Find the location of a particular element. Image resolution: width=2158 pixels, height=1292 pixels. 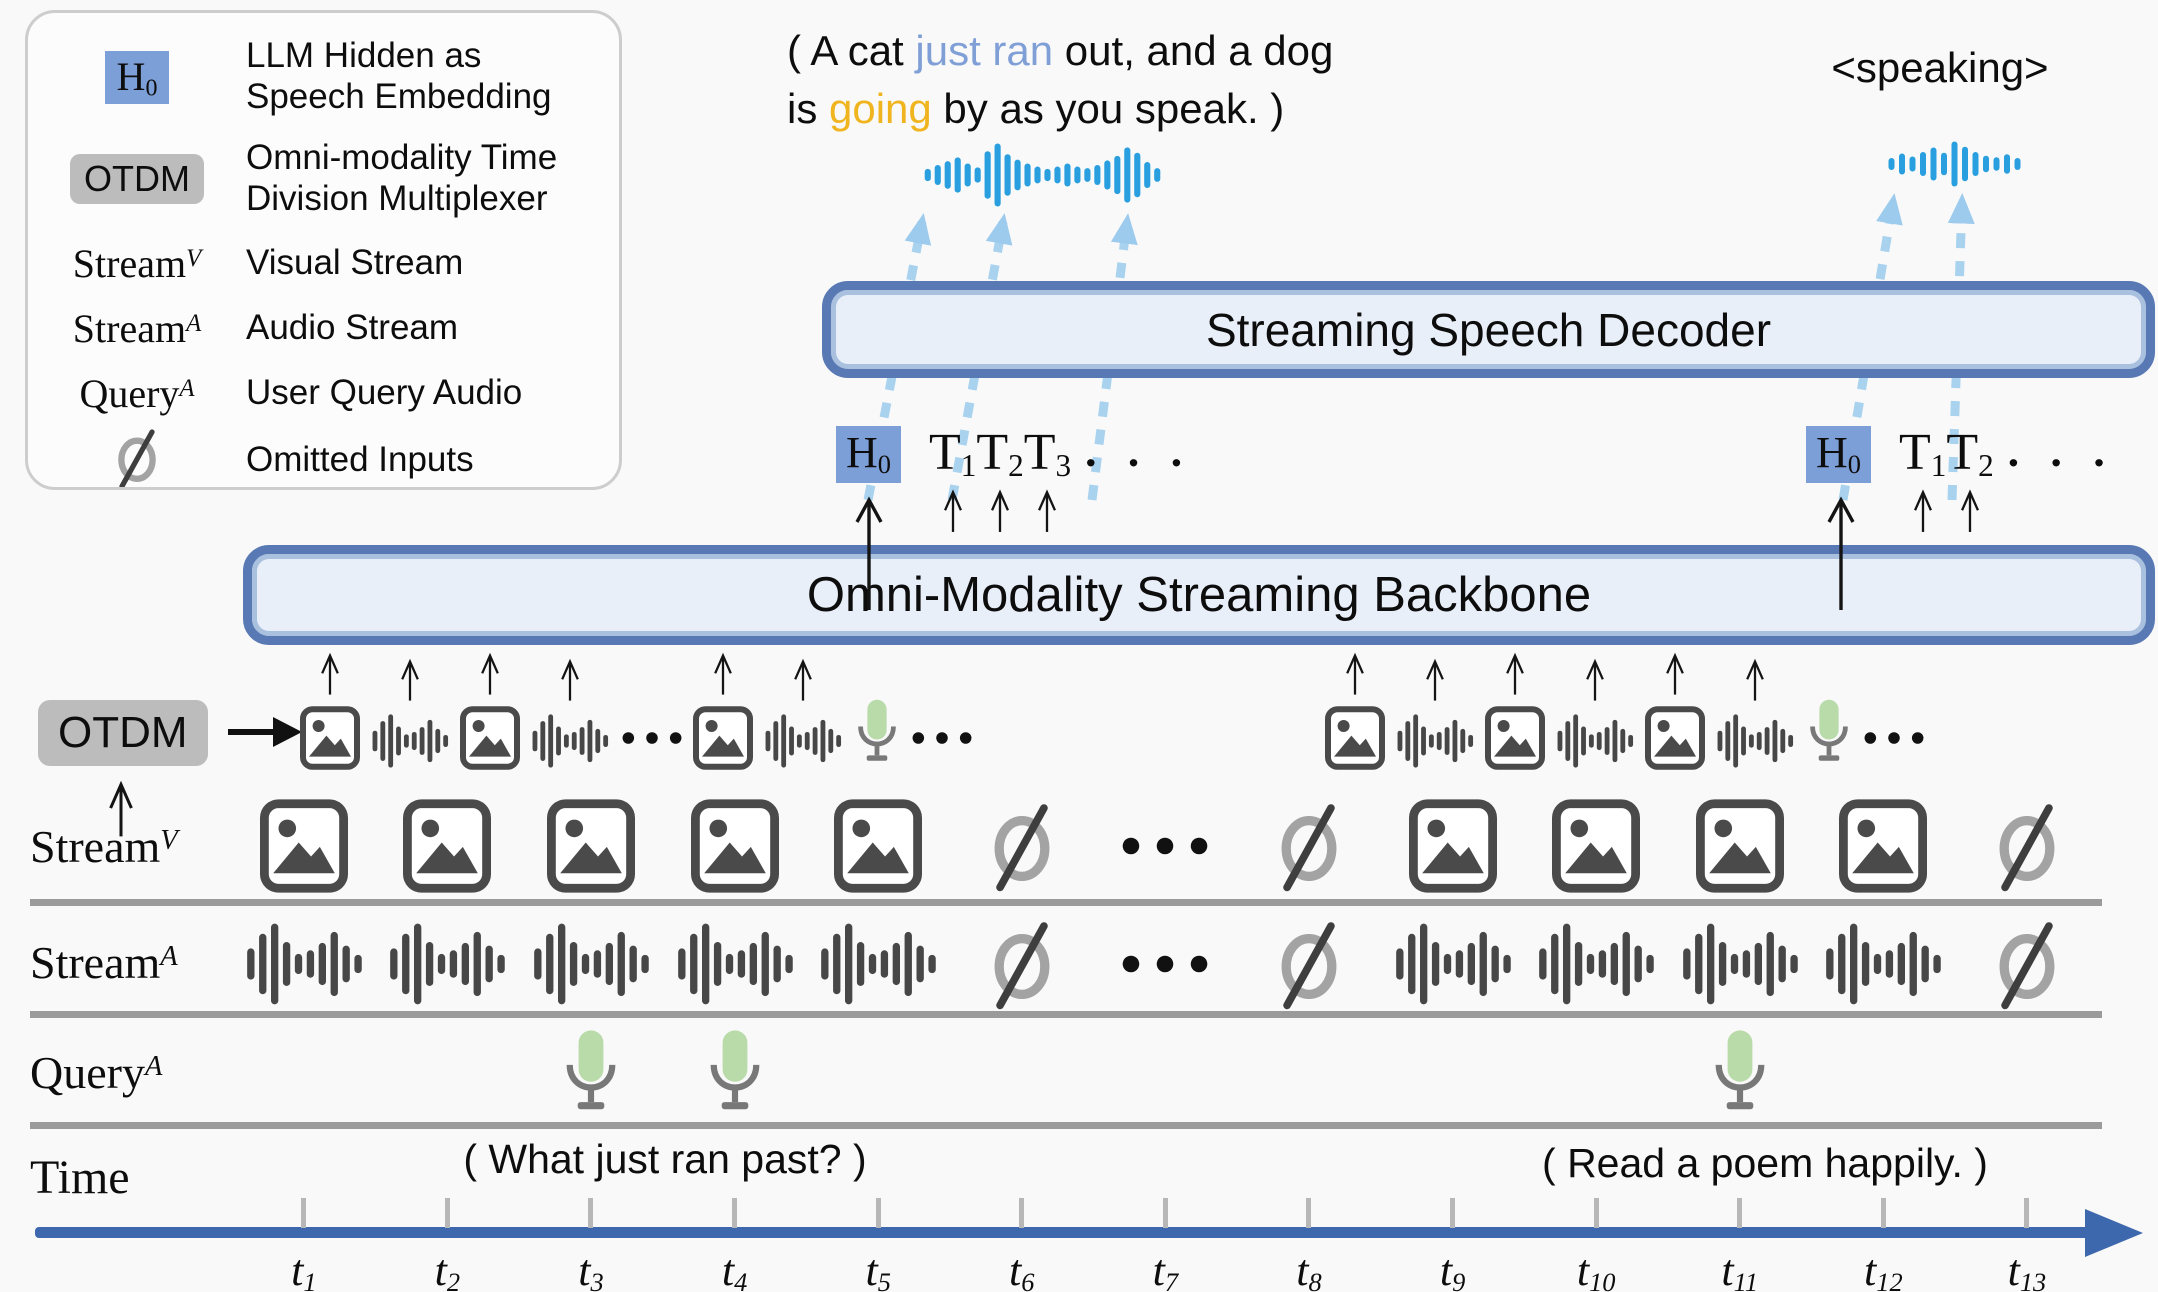

stream-a-label: StreamA is located at coordinates (104, 962).